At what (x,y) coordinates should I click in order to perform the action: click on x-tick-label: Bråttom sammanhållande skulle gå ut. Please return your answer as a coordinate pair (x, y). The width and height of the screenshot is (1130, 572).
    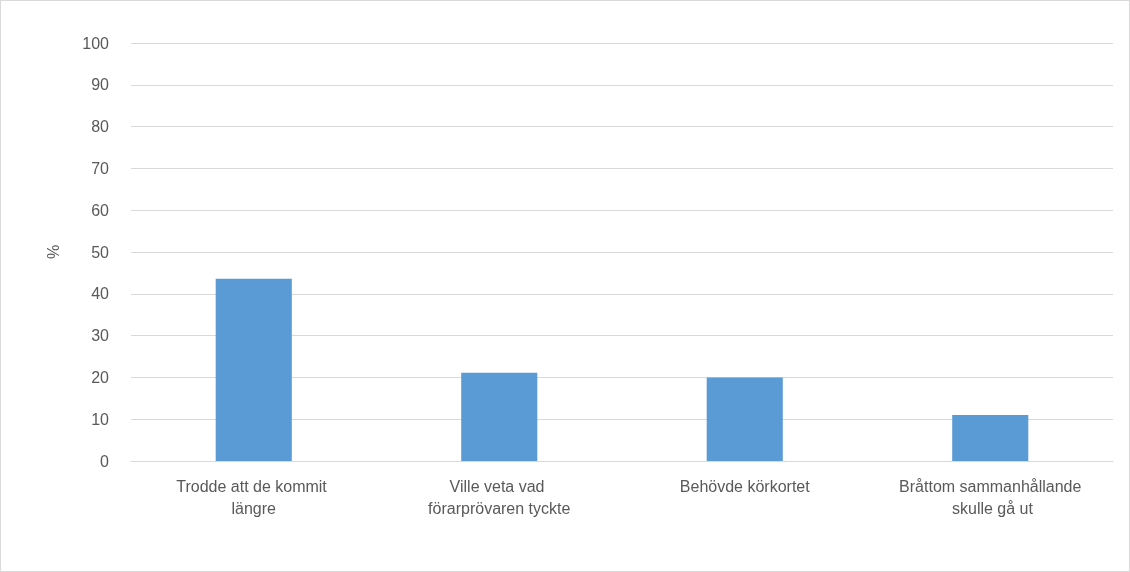
    Looking at the image, I should click on (990, 497).